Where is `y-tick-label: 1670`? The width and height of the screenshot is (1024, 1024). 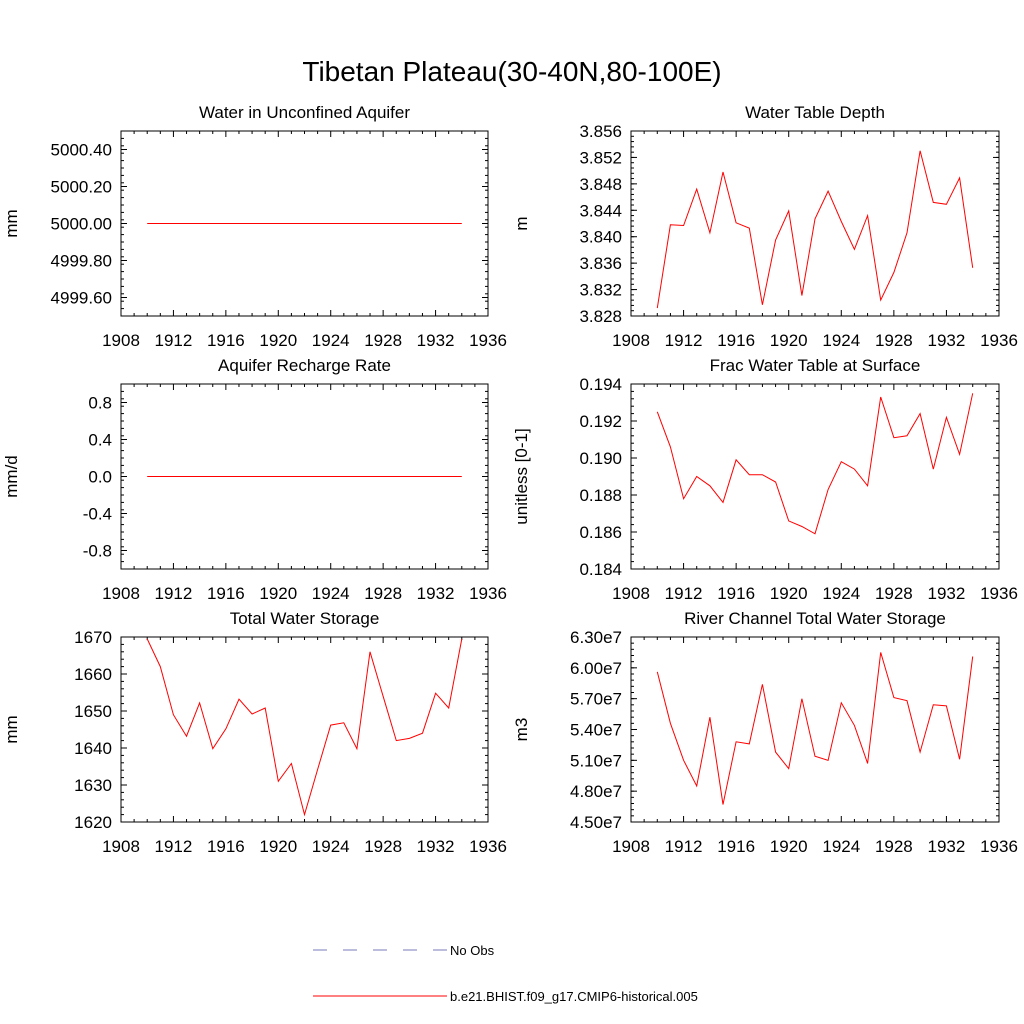
y-tick-label: 1670 is located at coordinates (93, 637).